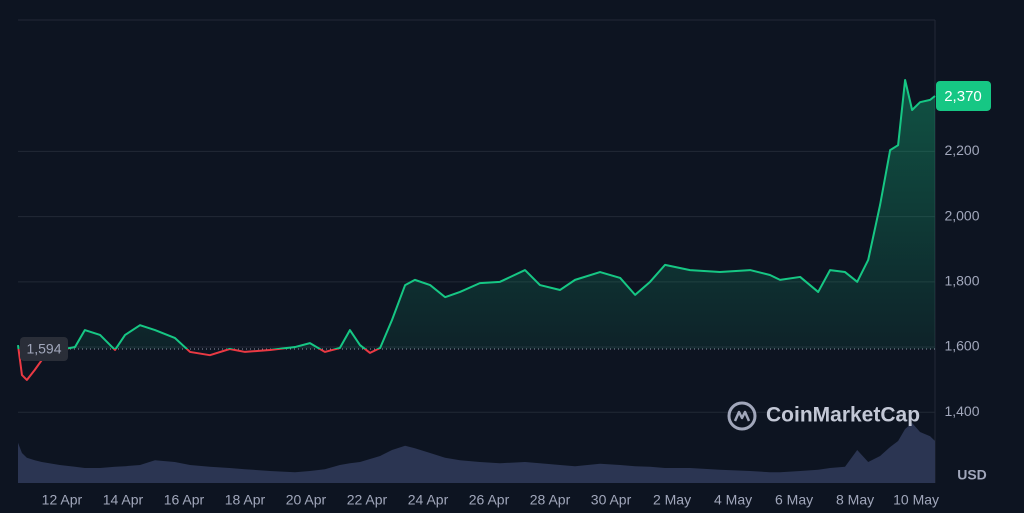 Image resolution: width=1024 pixels, height=513 pixels. What do you see at coordinates (611, 500) in the screenshot?
I see `x-tick-label: 30 Apr` at bounding box center [611, 500].